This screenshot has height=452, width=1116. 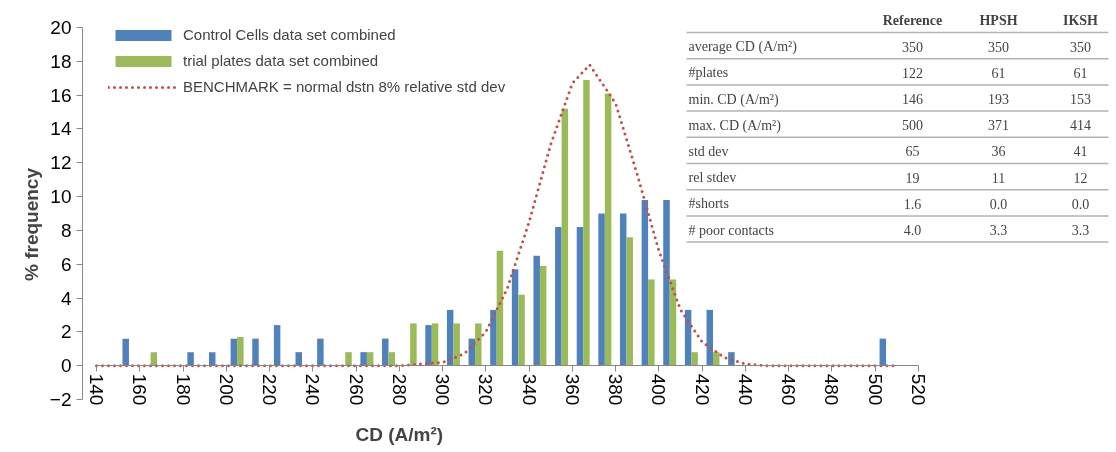 I want to click on category-label: Reference, so click(x=912, y=20).